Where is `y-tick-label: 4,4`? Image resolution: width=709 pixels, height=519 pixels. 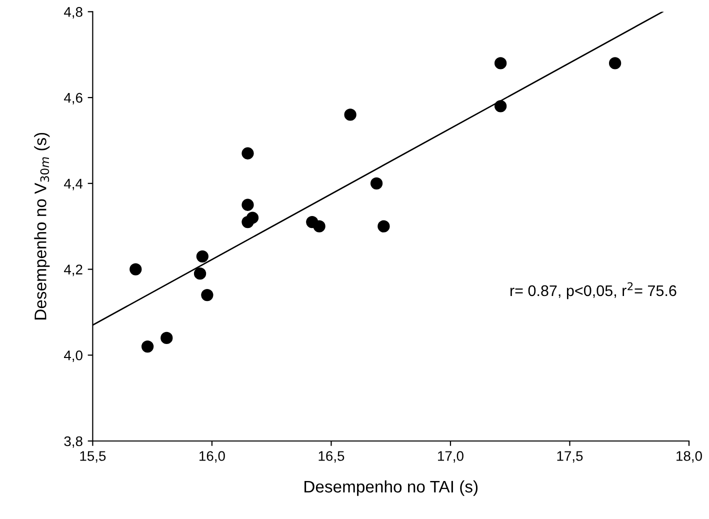
y-tick-label: 4,4 is located at coordinates (73, 184).